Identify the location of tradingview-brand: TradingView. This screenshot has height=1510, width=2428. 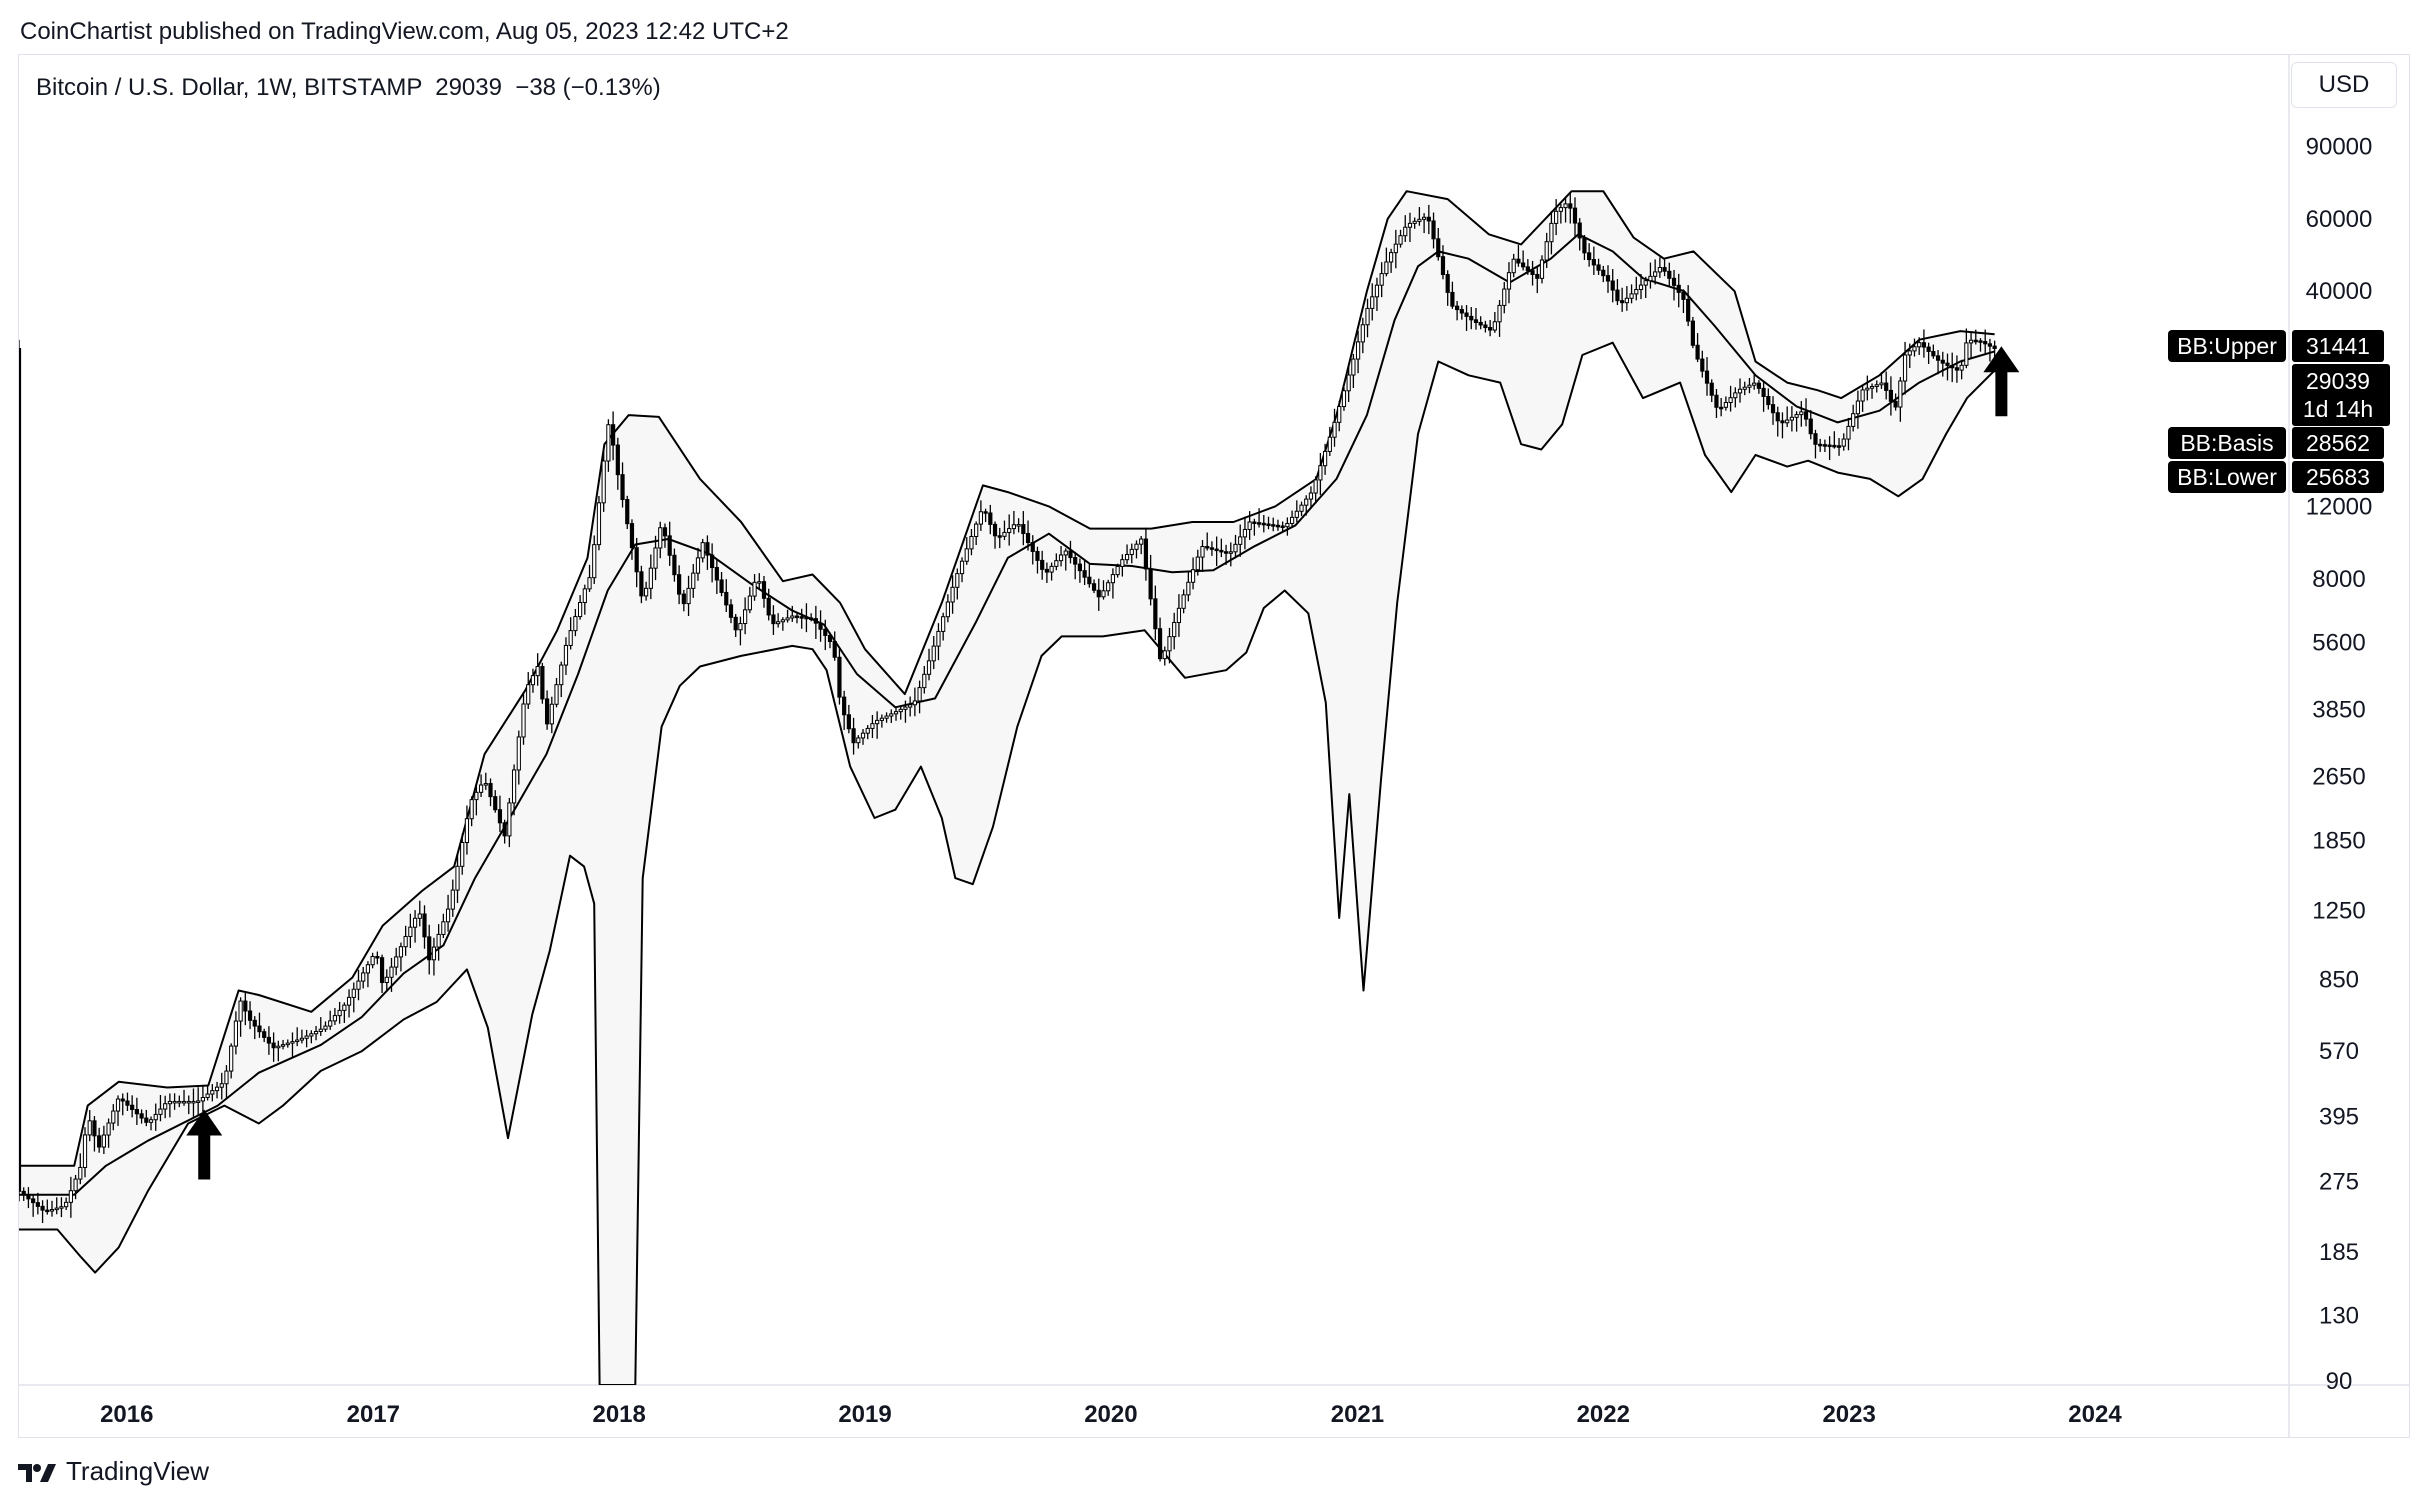
(113, 1471).